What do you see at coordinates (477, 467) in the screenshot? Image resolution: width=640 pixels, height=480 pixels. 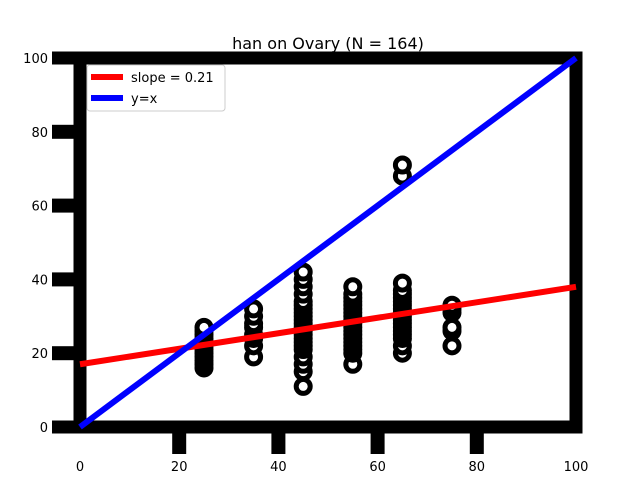 I see `x-tick-label: 80` at bounding box center [477, 467].